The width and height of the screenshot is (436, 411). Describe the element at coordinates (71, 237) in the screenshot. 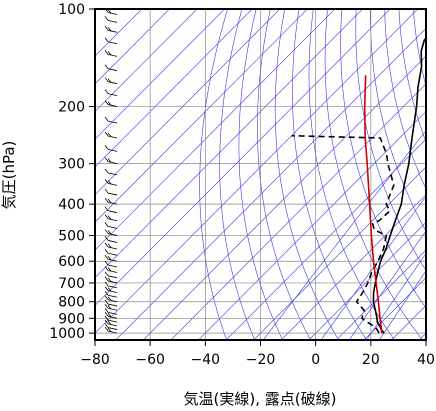

I see `y-tick-label: 500` at that location.